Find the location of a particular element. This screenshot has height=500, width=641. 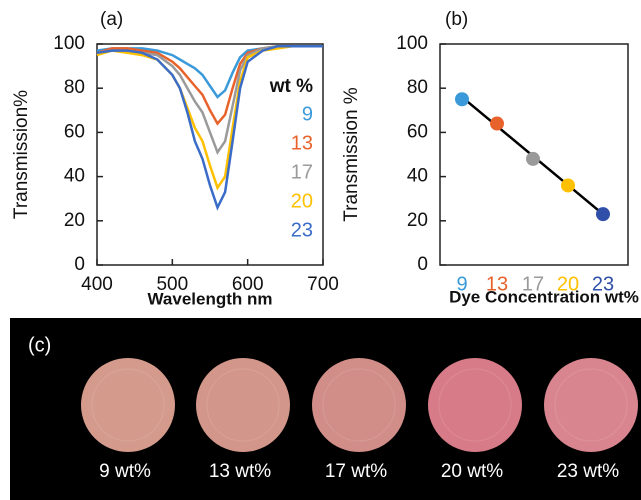

sample-label: 9 wt% is located at coordinates (125, 471).